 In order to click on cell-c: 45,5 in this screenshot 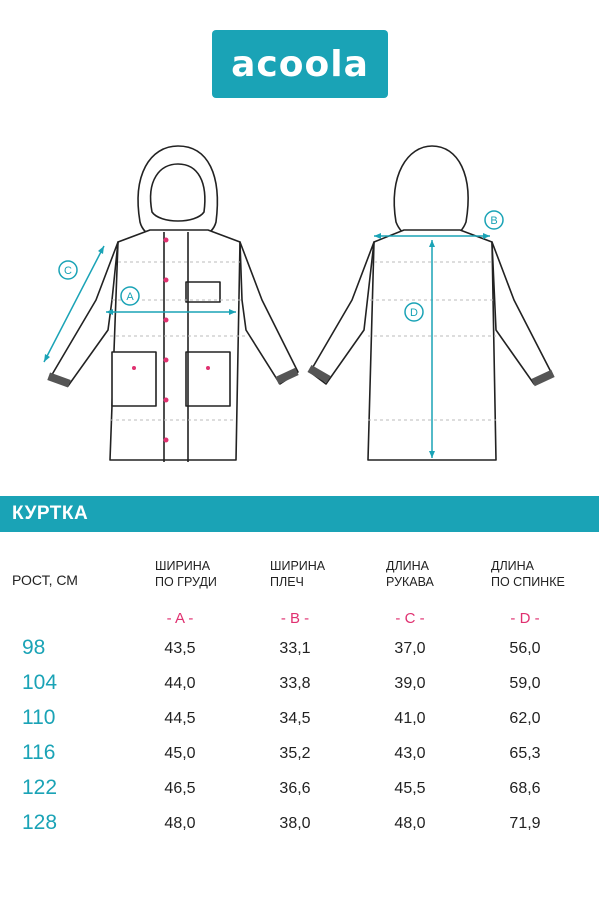, I will do `click(410, 788)`.